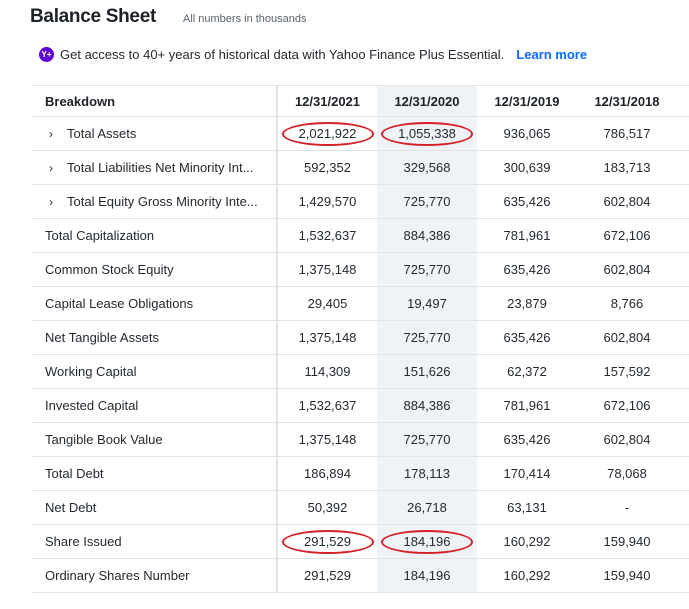 The image size is (689, 609). What do you see at coordinates (154, 541) in the screenshot?
I see `row-label: Share Issued` at bounding box center [154, 541].